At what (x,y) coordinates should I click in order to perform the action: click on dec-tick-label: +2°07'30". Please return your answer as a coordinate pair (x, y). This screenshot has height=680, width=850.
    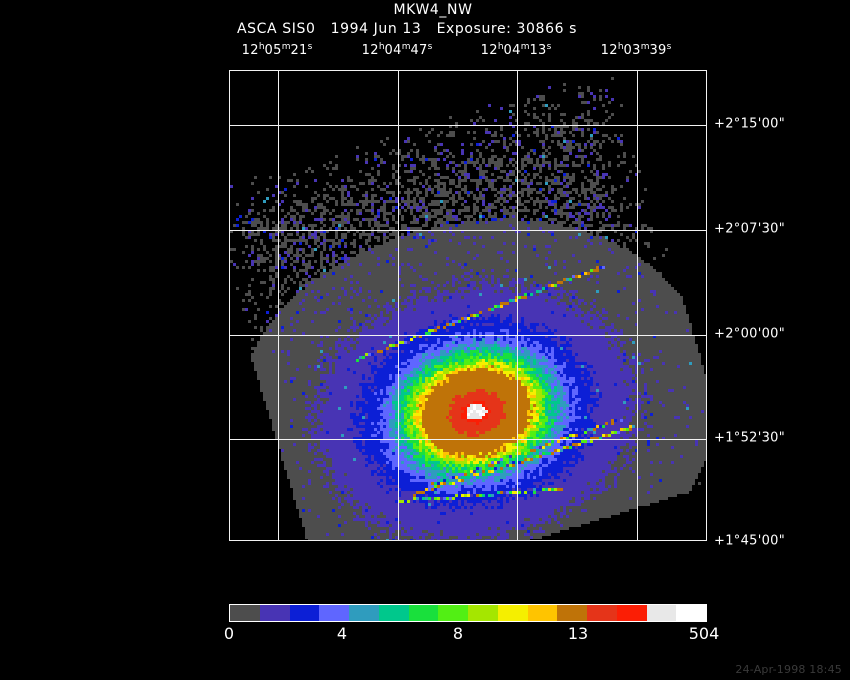
    Looking at the image, I should click on (750, 229).